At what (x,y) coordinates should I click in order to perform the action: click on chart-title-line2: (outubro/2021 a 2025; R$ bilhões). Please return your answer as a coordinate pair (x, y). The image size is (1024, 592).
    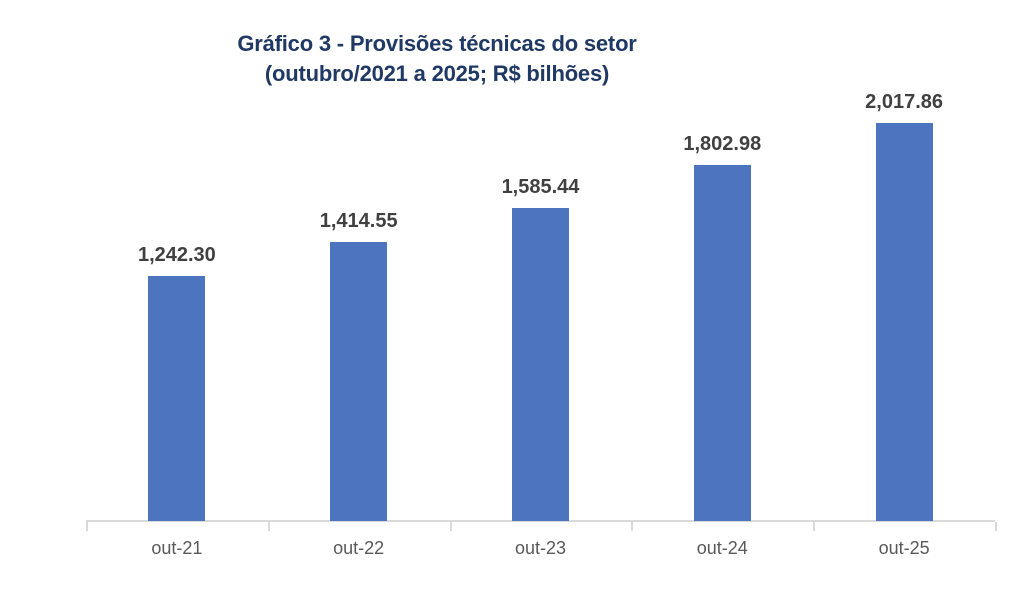
    Looking at the image, I should click on (437, 73).